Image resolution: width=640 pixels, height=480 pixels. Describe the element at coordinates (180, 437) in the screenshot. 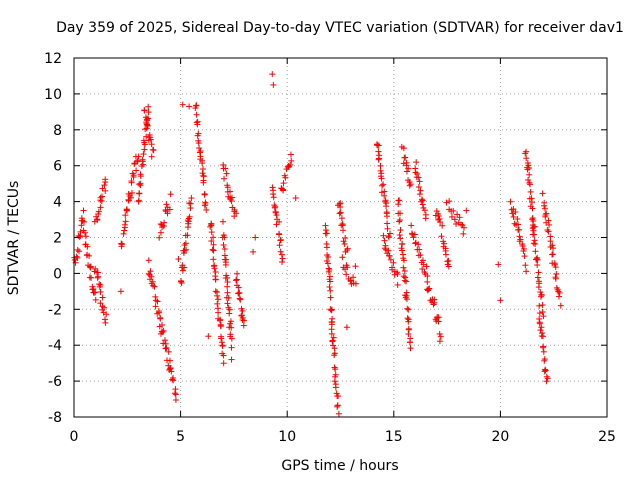

I see `x-tick-label: 5` at that location.